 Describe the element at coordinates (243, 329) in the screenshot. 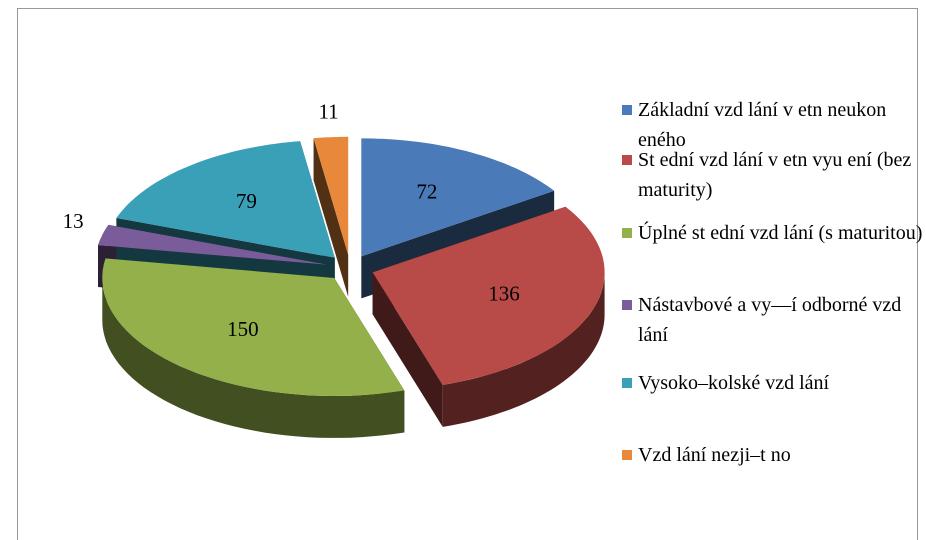

I see `data-label: 150` at that location.